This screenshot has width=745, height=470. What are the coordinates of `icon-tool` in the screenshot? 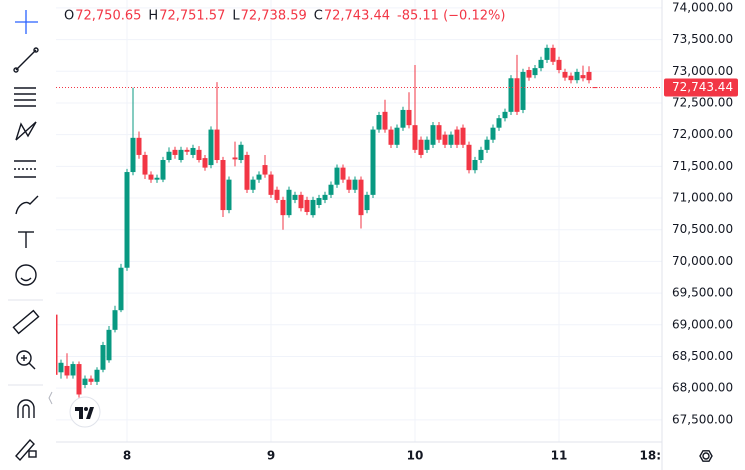 It's located at (26, 275).